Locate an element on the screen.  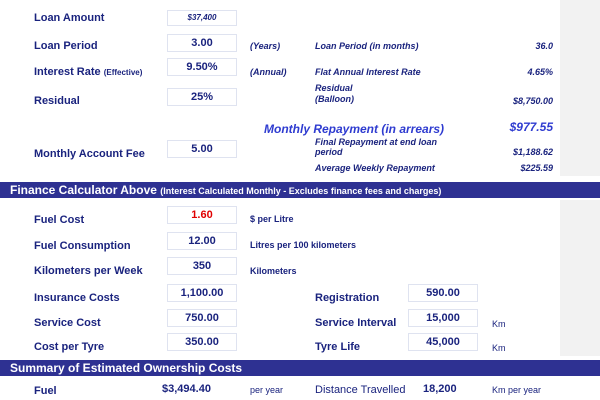
flat-rate-label: Flat Annual Interest Rate is located at coordinates (368, 72).